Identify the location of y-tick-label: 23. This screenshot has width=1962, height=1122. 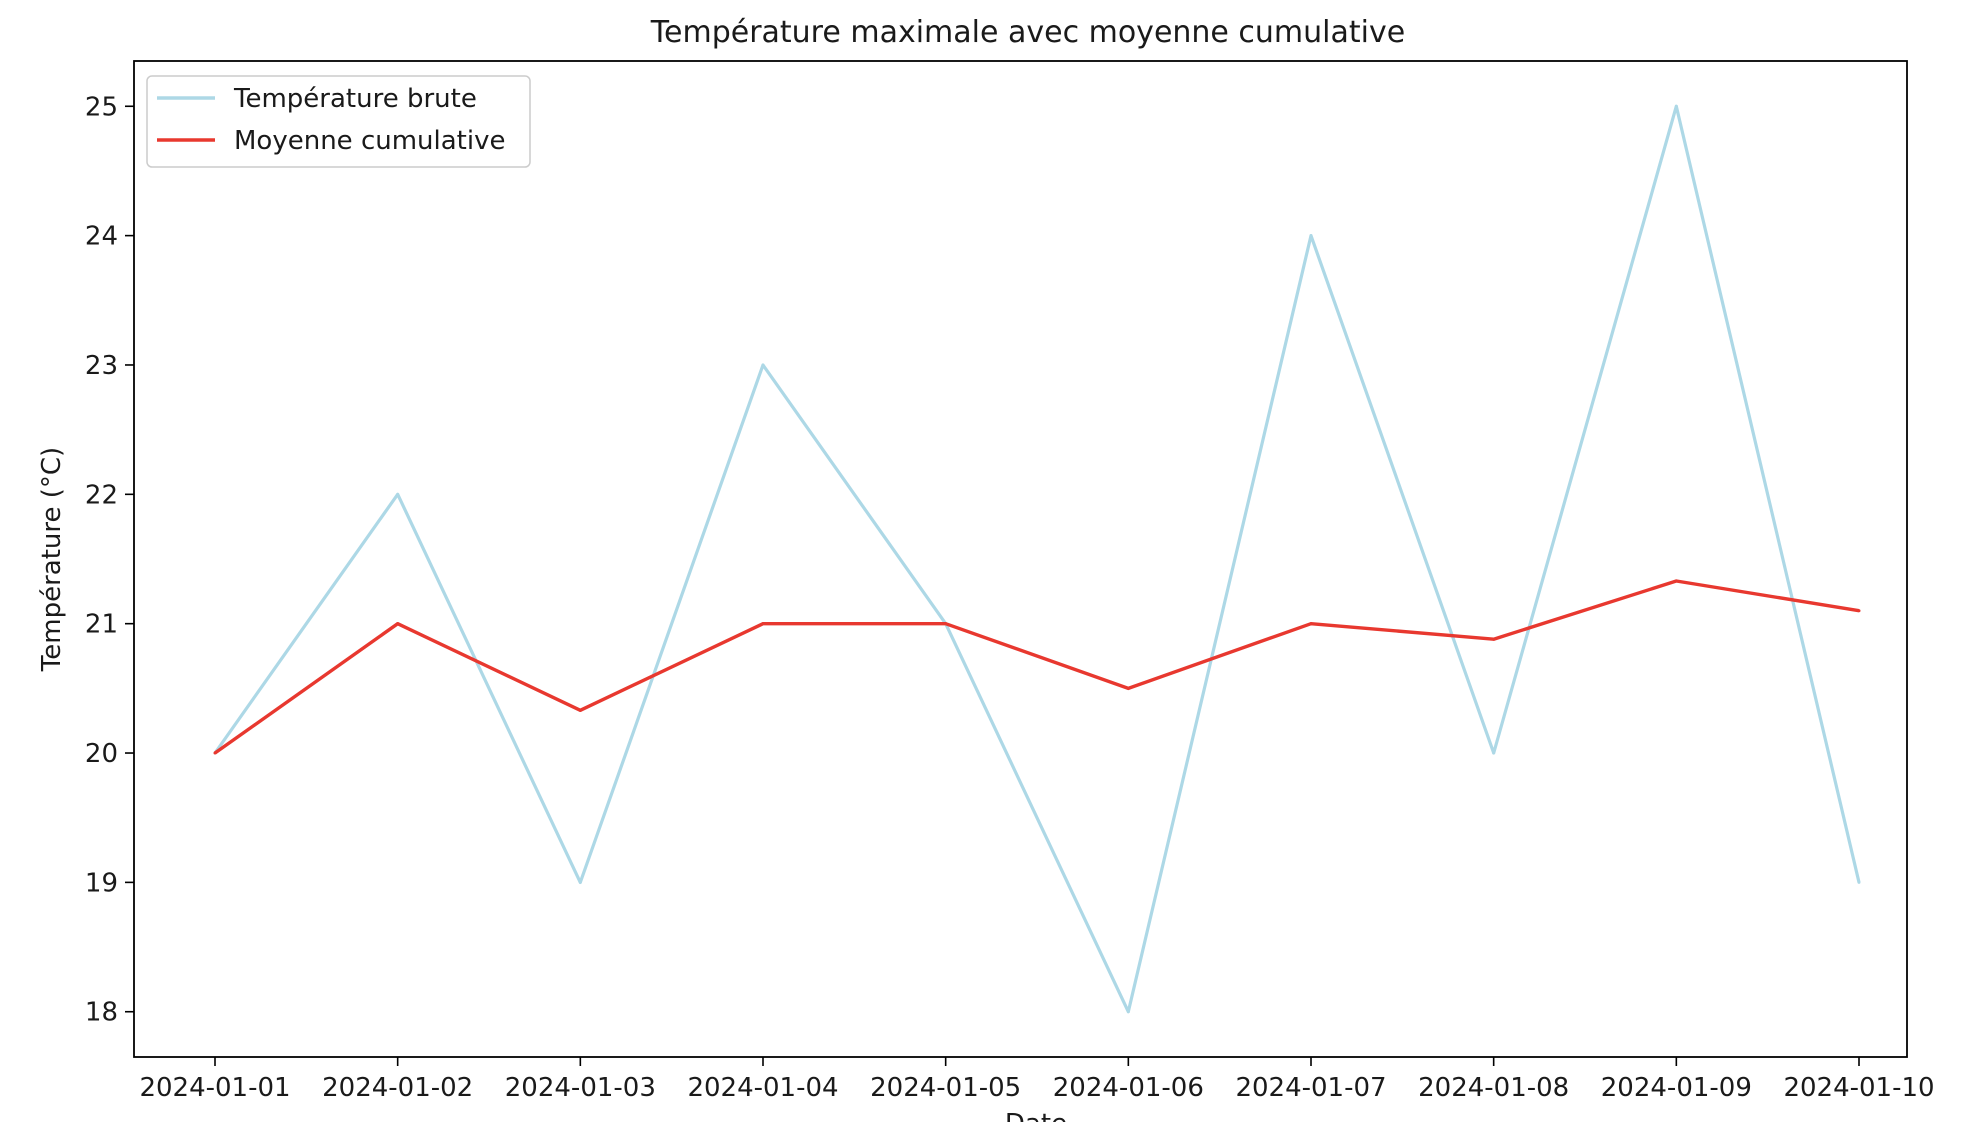
(101, 366).